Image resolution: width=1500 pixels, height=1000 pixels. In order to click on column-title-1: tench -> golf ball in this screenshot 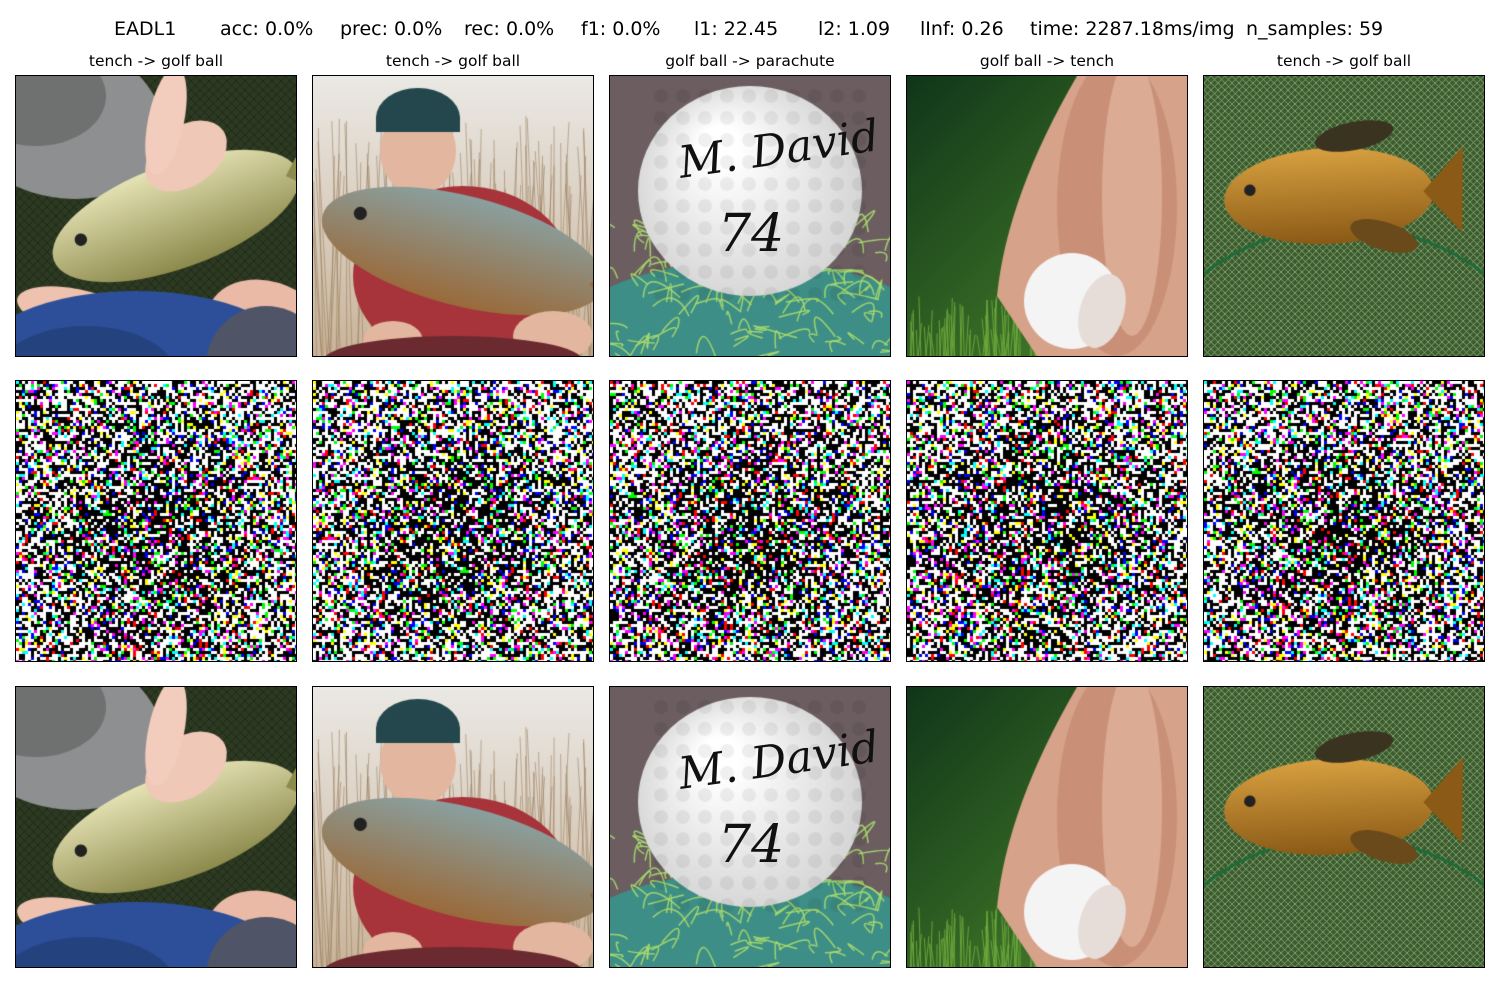, I will do `click(156, 61)`.